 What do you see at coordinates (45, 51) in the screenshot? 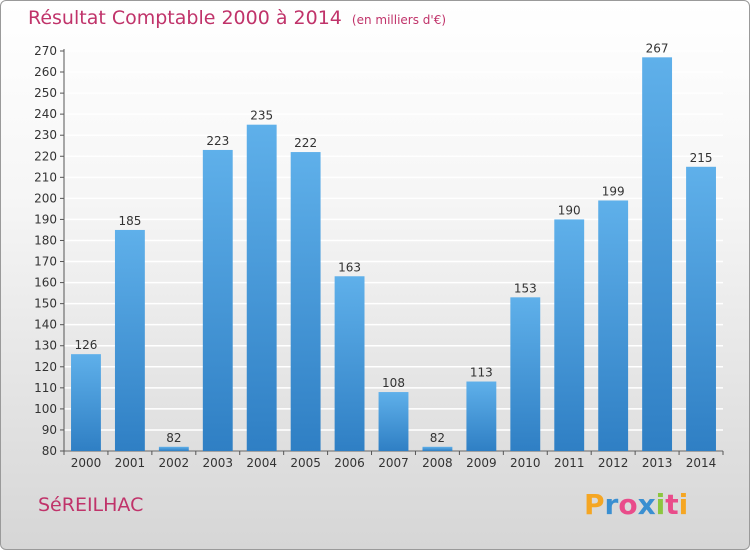
I see `y-tick-label: 270` at bounding box center [45, 51].